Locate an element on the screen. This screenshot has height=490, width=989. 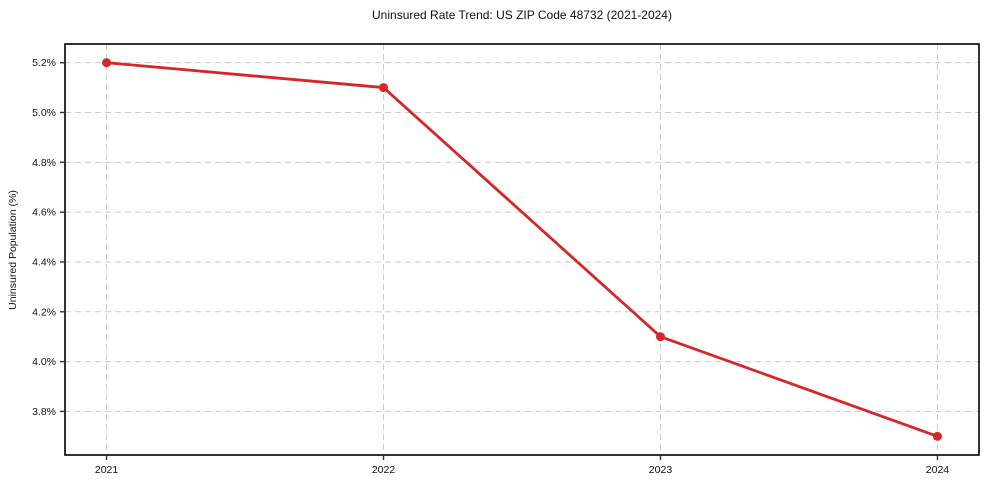
y-tick-label: 4.8% is located at coordinates (44, 163).